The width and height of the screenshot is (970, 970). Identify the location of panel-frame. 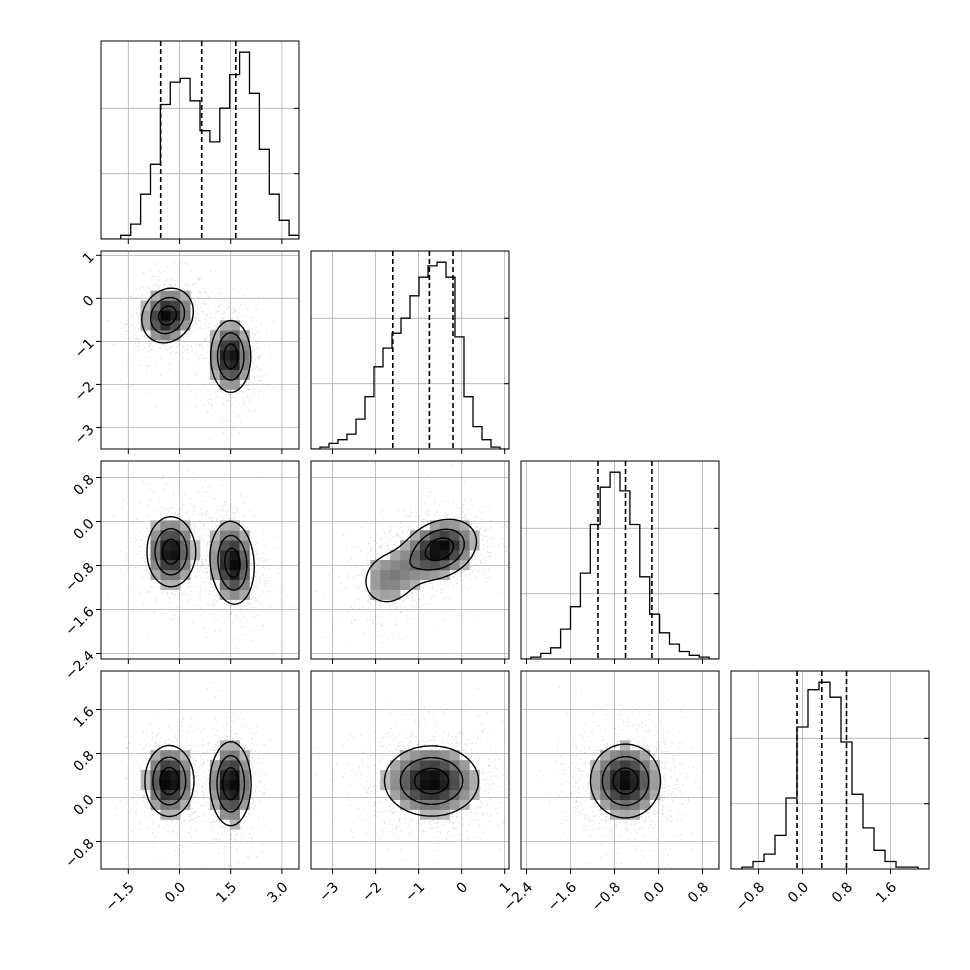
(620, 560).